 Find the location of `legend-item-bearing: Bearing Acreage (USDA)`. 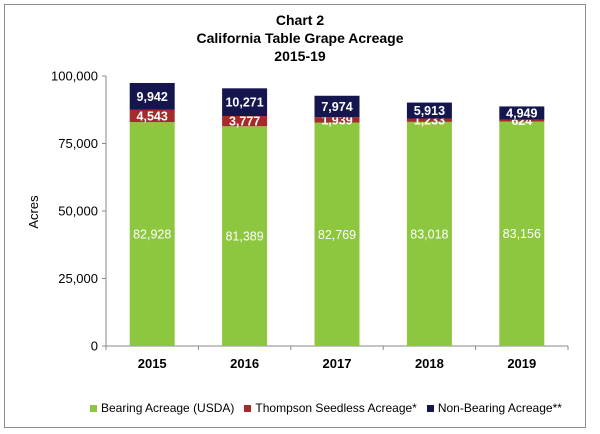

legend-item-bearing: Bearing Acreage (USDA) is located at coordinates (162, 408).